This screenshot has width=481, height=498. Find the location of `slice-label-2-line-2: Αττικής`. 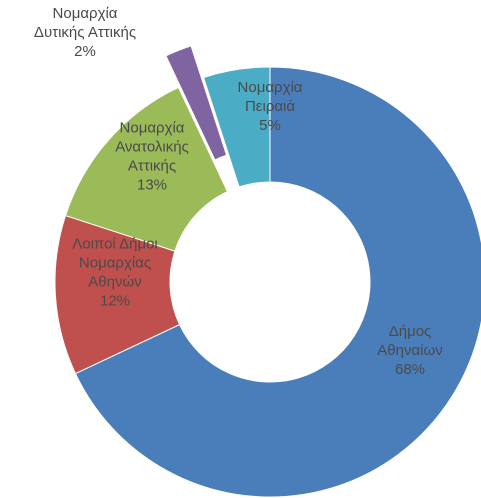

slice-label-2-line-2: Αττικής is located at coordinates (152, 166).